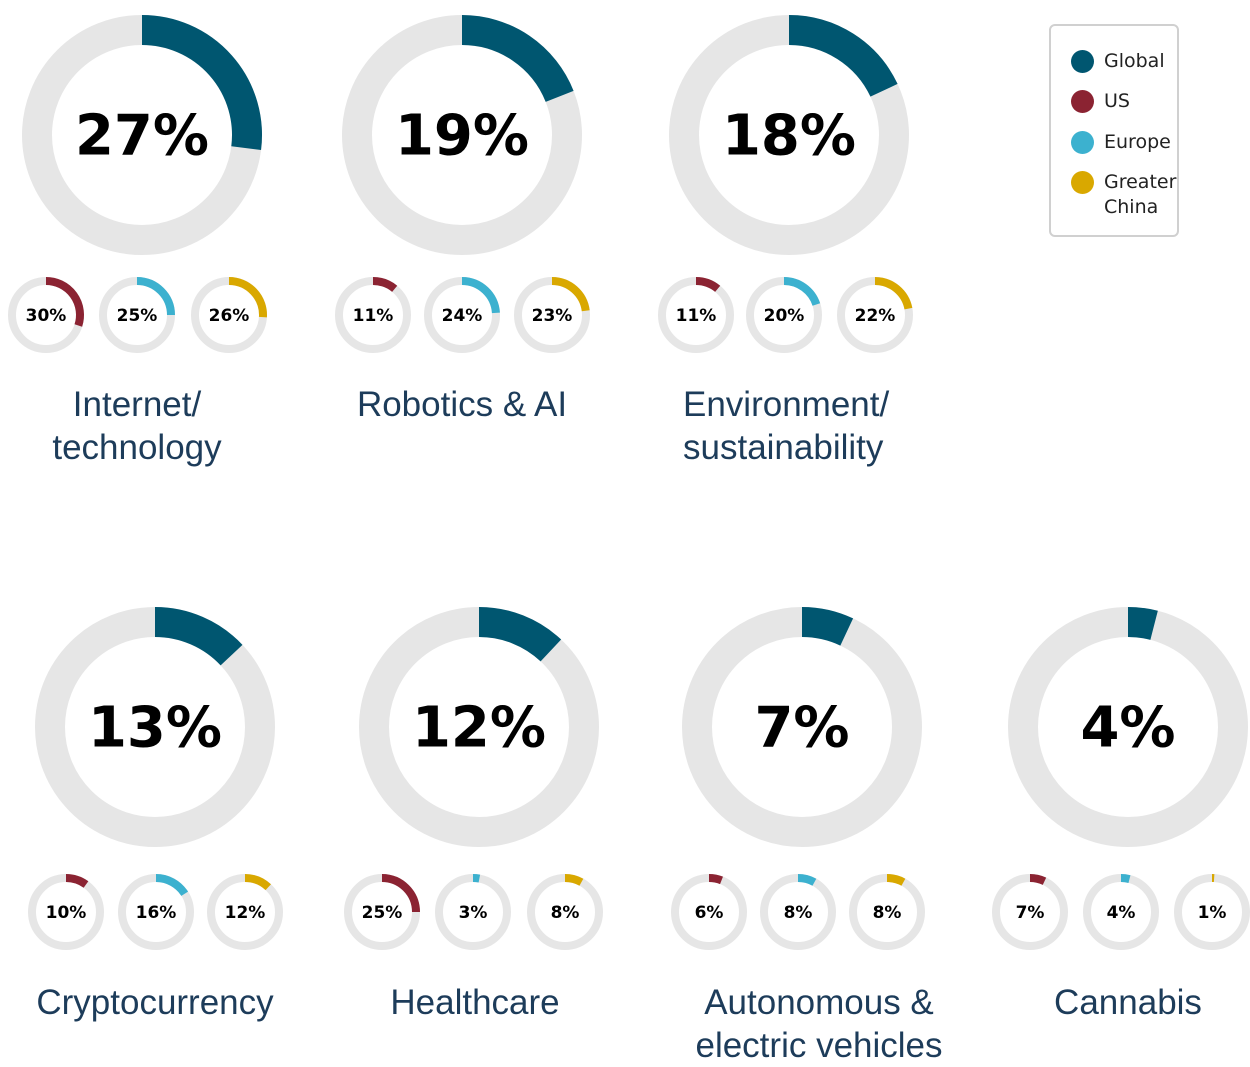 The height and width of the screenshot is (1067, 1250). I want to click on legend-item: Europe, so click(1121, 142).